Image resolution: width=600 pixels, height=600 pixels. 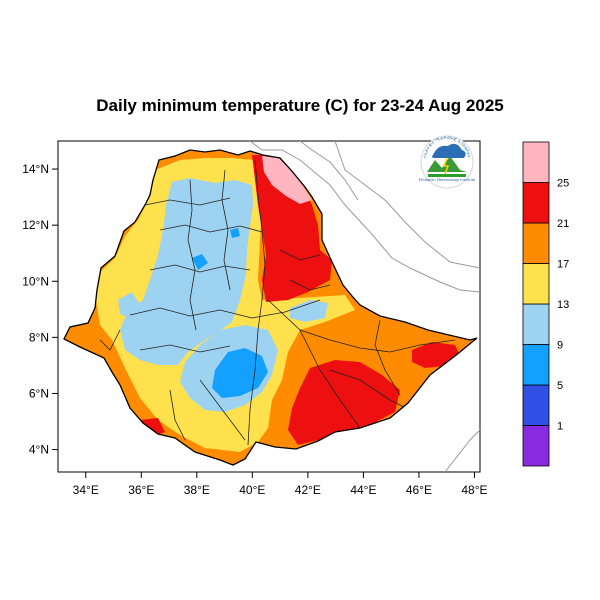 I want to click on lon-tick-label: 38°E, so click(x=197, y=490).